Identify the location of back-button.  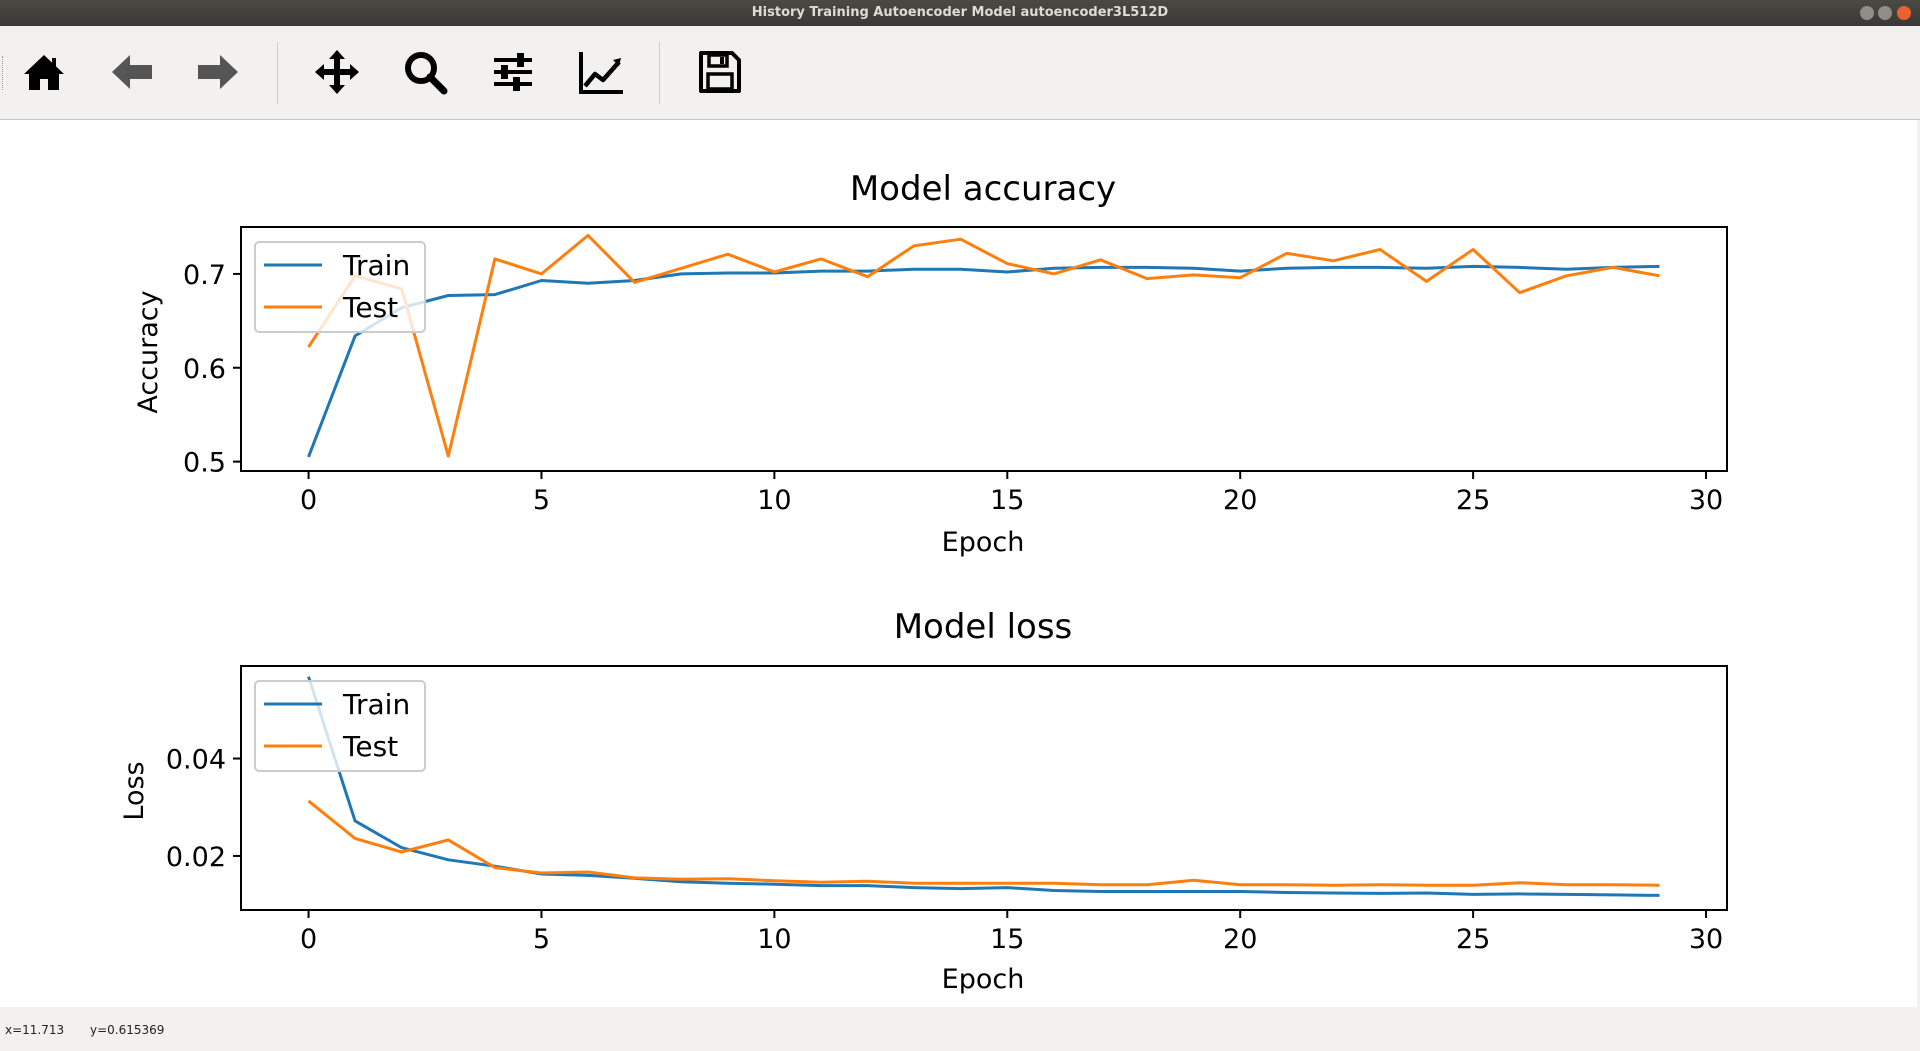
(132, 72).